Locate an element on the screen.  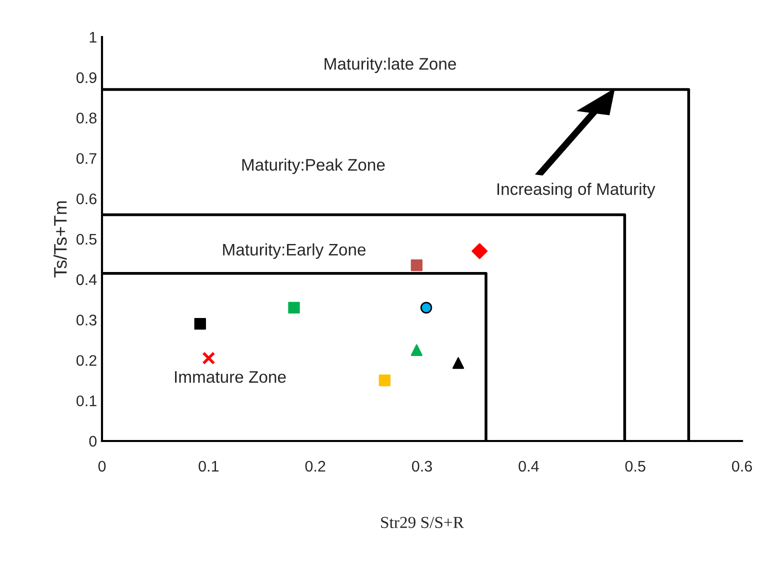
x-tick-label: 0.4 is located at coordinates (528, 466).